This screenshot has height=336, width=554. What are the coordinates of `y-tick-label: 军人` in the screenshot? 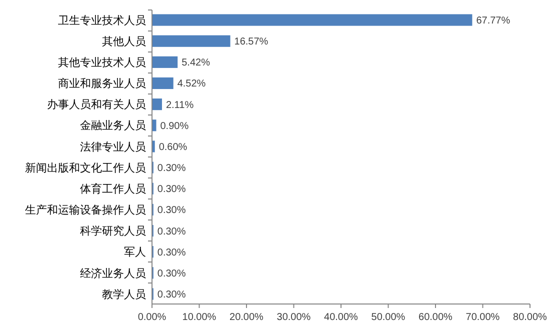 It's located at (135, 252).